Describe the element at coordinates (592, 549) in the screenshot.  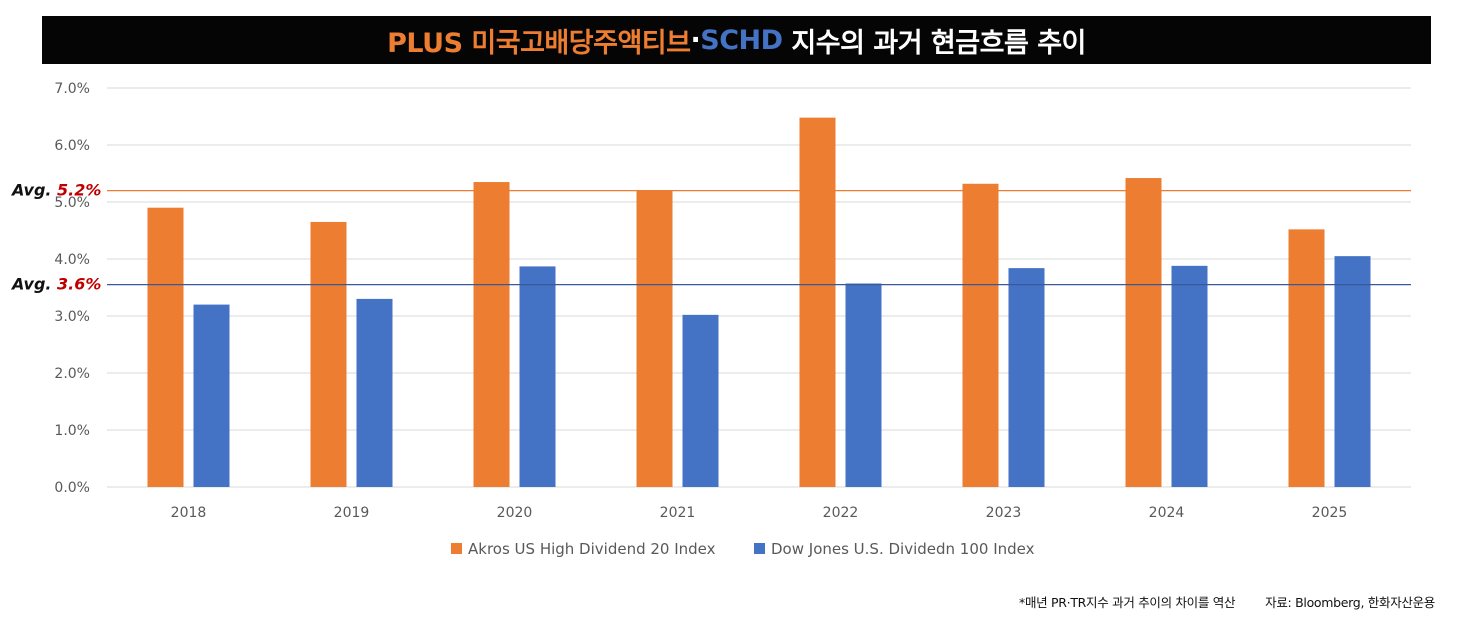
I see `legend-label-0: Akros US High Dividend 20 Index` at that location.